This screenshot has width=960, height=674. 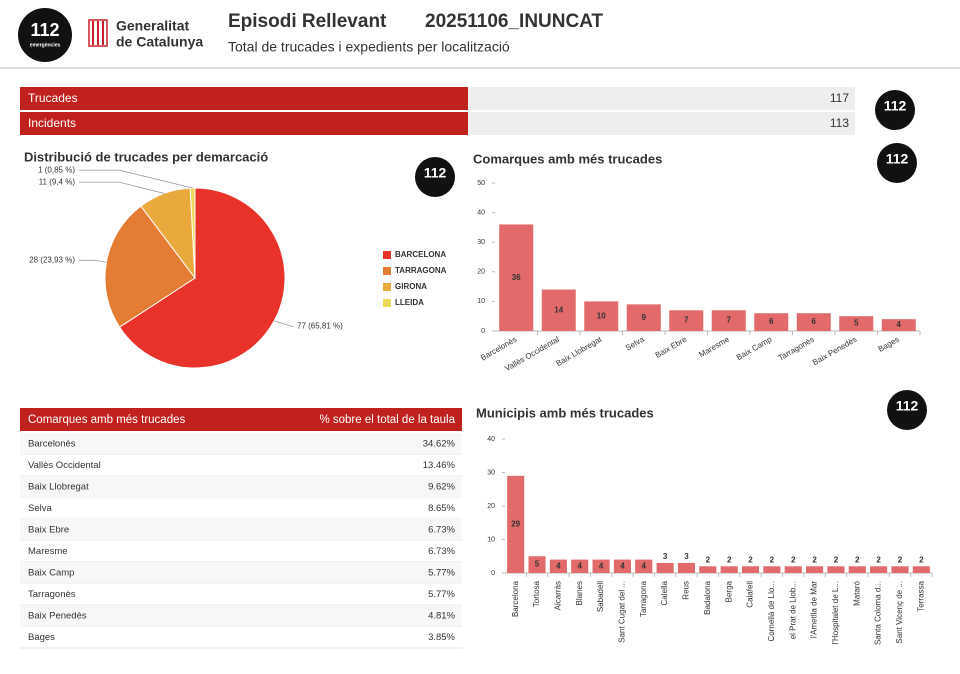 I want to click on table-header: % sobre el total de la taula, so click(x=387, y=420).